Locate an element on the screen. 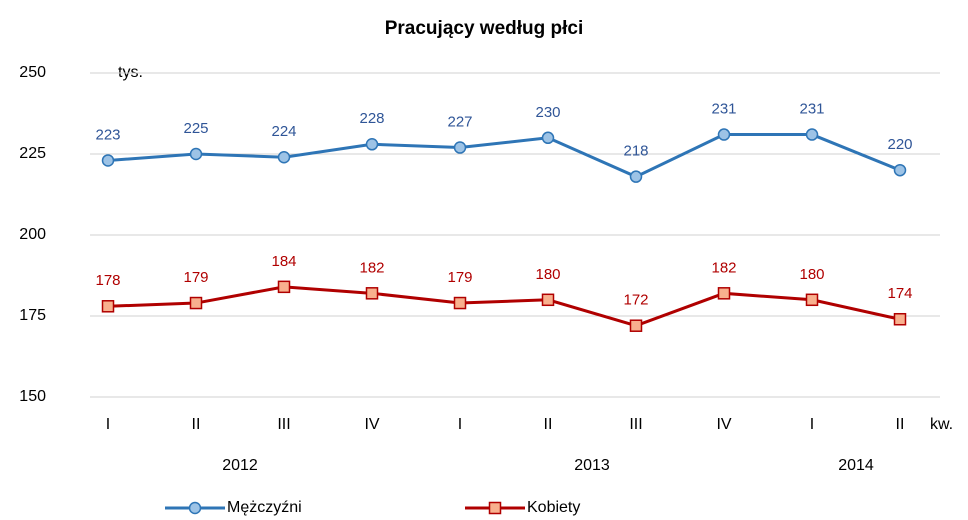 The width and height of the screenshot is (968, 520). y-tick-label: 200 is located at coordinates (32, 234).